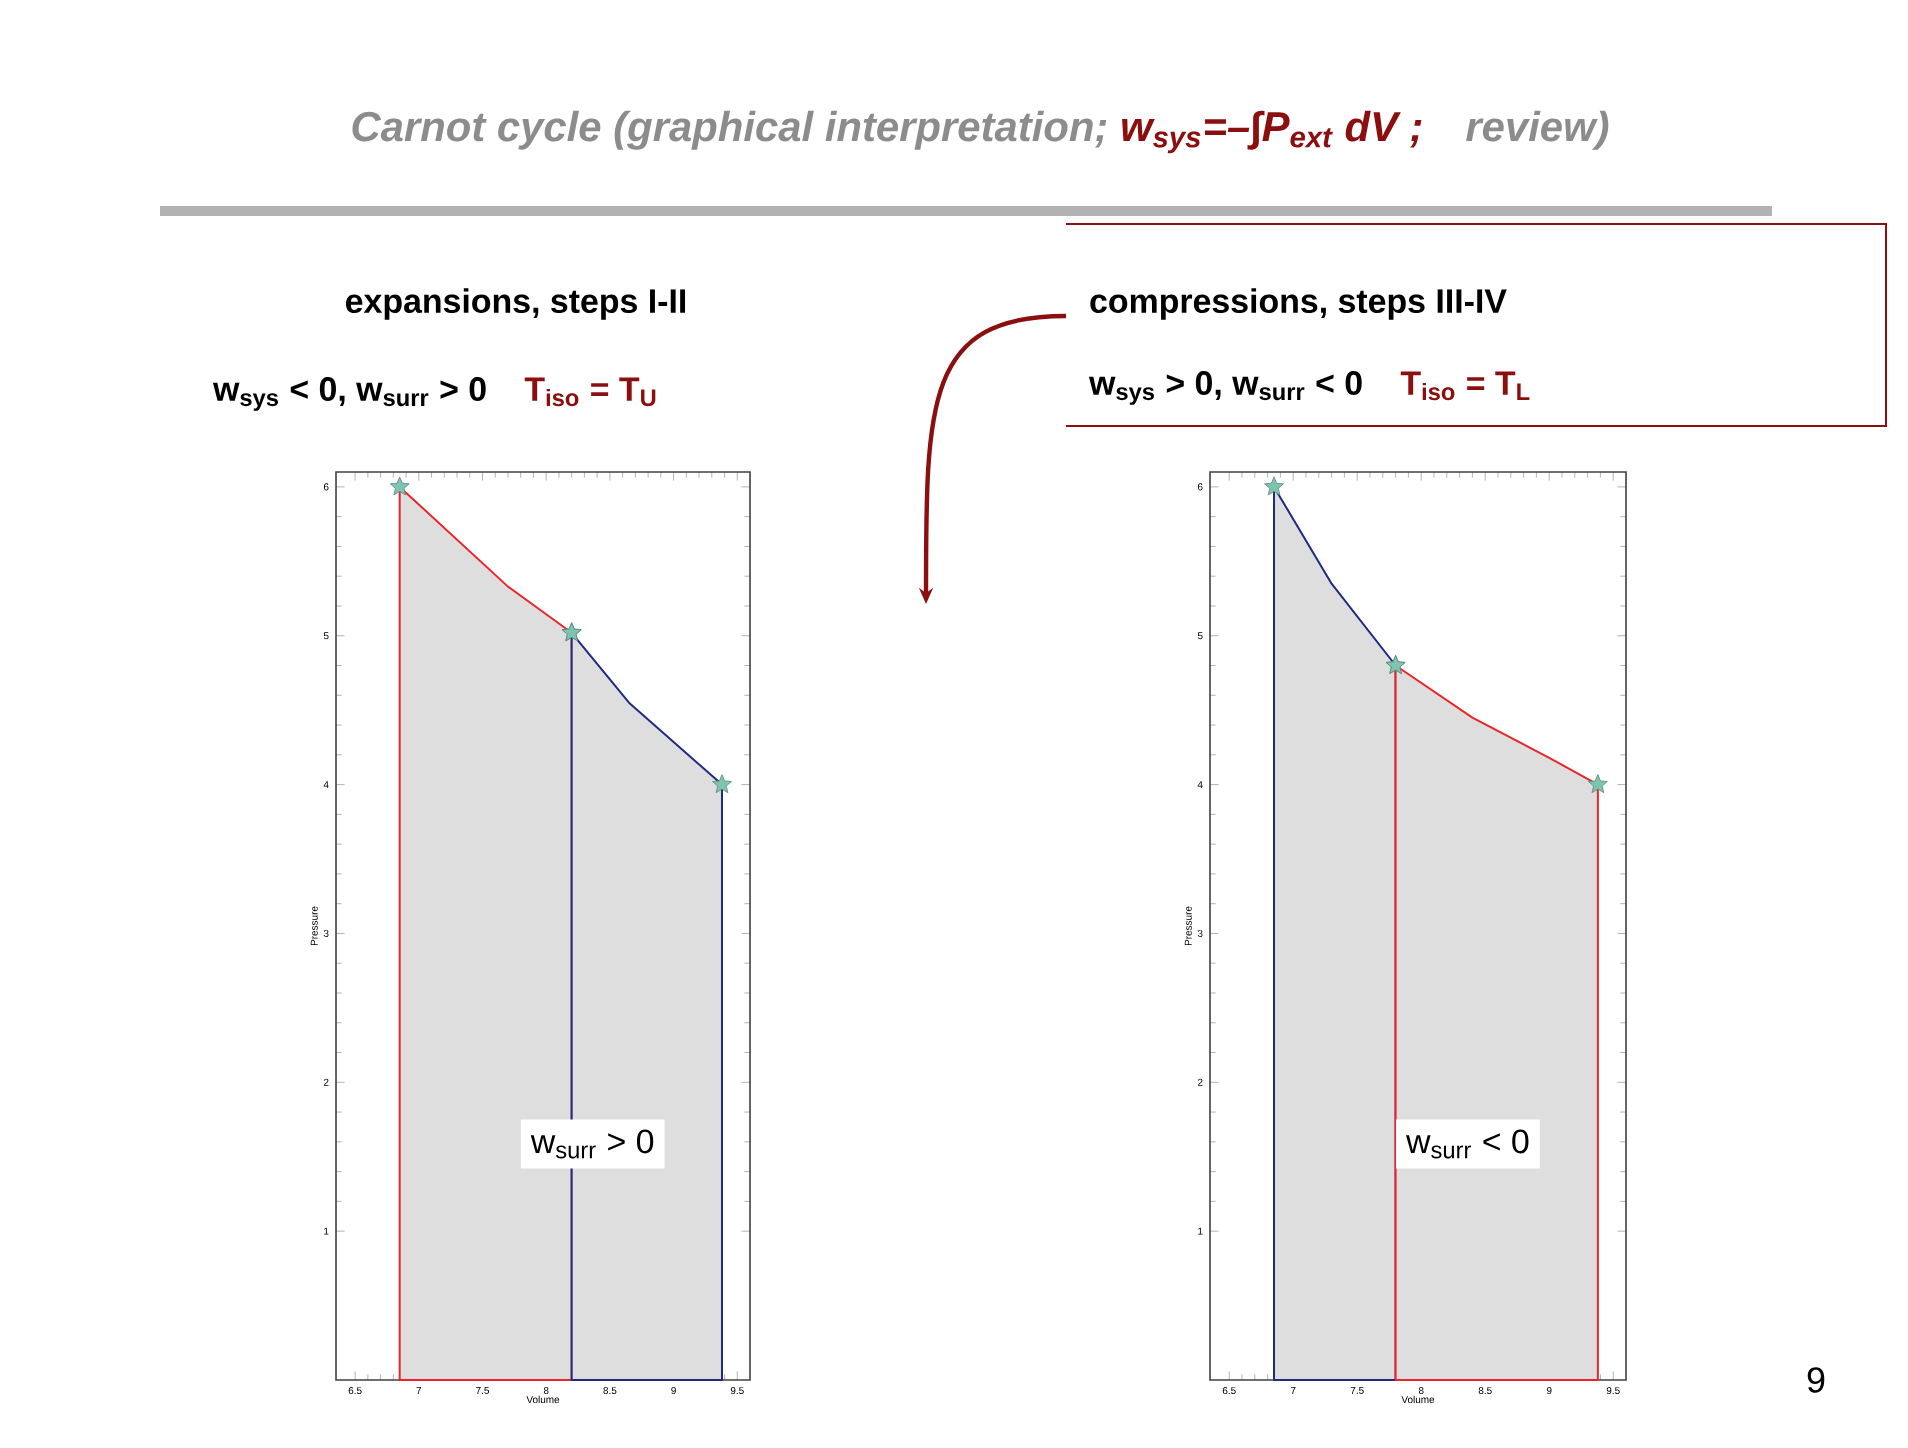 The width and height of the screenshot is (1908, 1448). What do you see at coordinates (729, 130) in the screenshot?
I see `text: Carnot cycle (graphical interpretation;` at bounding box center [729, 130].